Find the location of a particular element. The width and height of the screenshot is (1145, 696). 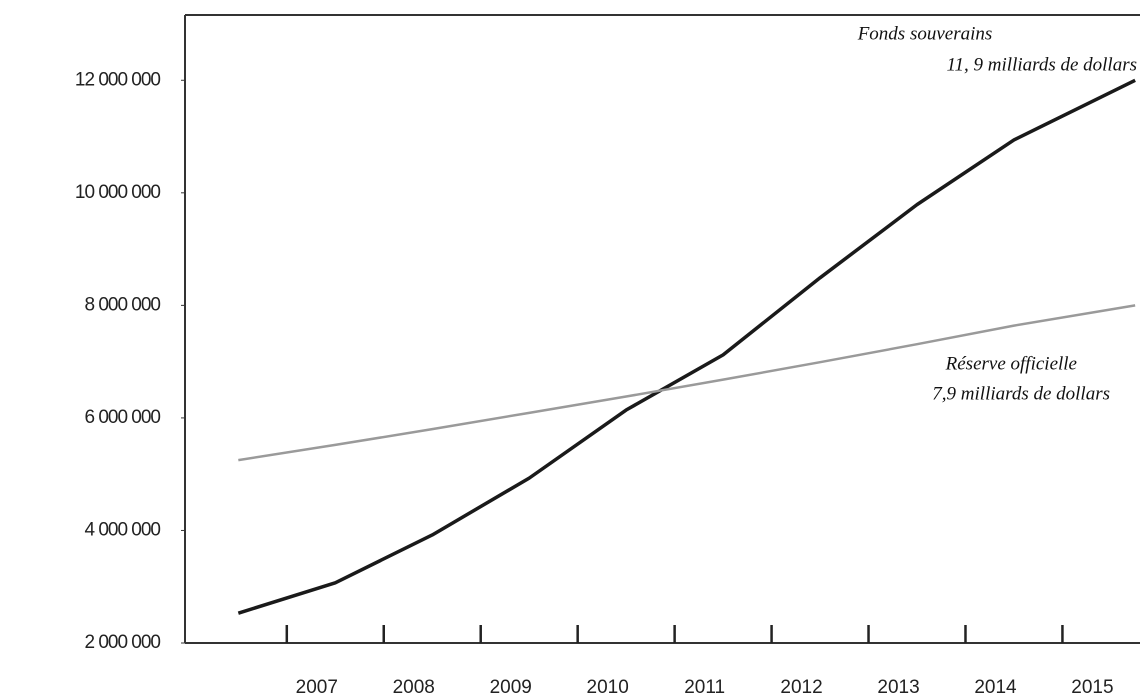

x-tick-label: 2011 is located at coordinates (704, 686).